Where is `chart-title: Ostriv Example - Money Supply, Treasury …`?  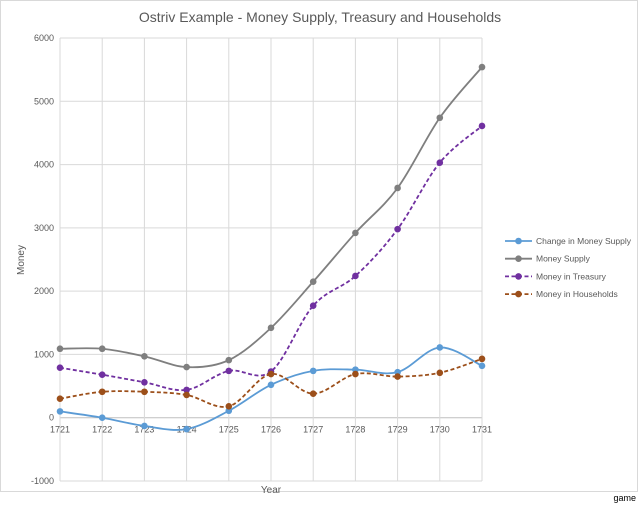 chart-title: Ostriv Example - Money Supply, Treasury … is located at coordinates (320, 17).